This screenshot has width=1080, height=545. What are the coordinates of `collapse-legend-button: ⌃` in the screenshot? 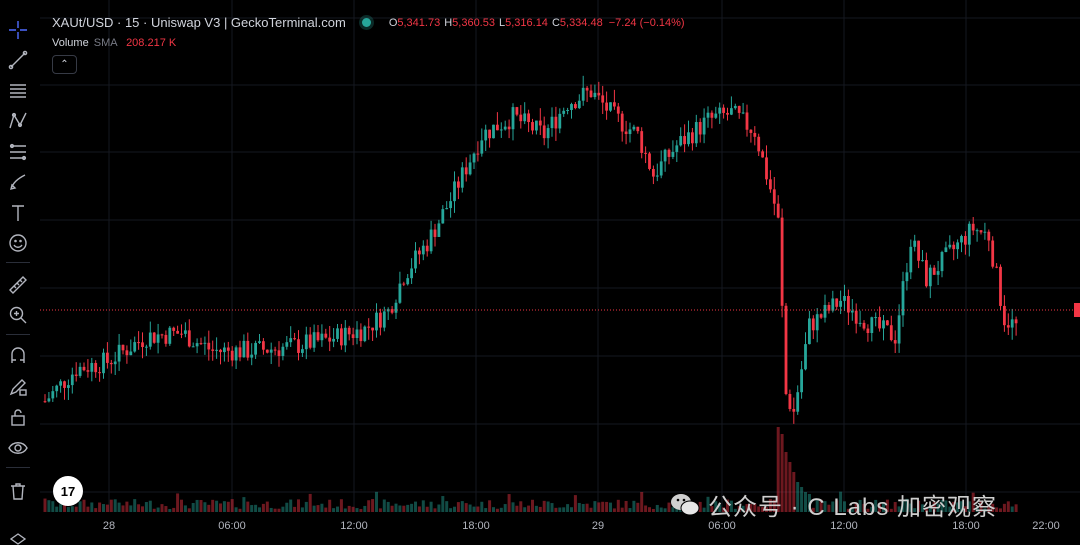 It's located at (64, 64).